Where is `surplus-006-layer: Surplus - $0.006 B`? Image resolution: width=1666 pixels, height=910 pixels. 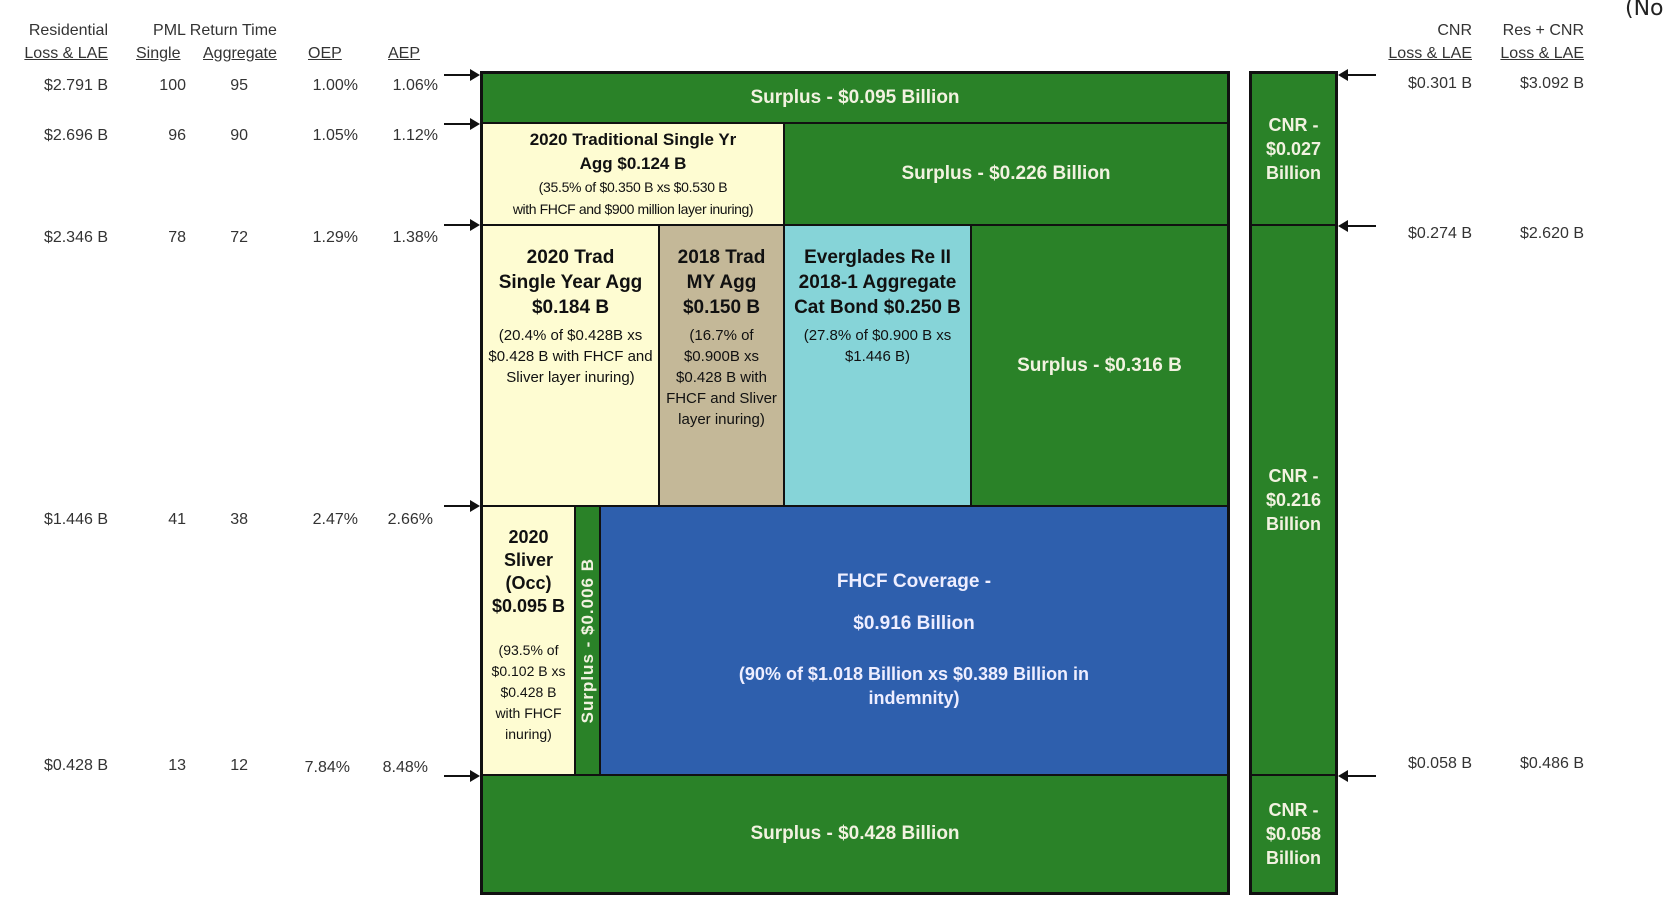
surplus-006-layer: Surplus - $0.006 B is located at coordinates (587, 640).